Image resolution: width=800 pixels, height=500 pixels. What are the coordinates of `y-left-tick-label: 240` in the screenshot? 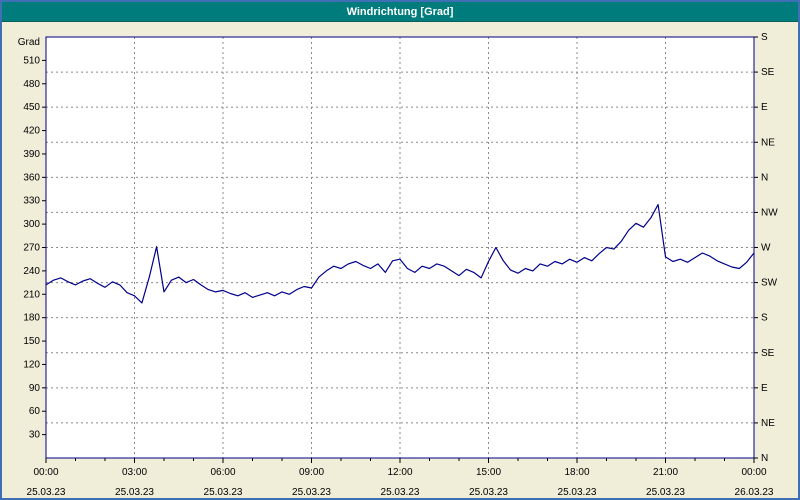 It's located at (31, 271).